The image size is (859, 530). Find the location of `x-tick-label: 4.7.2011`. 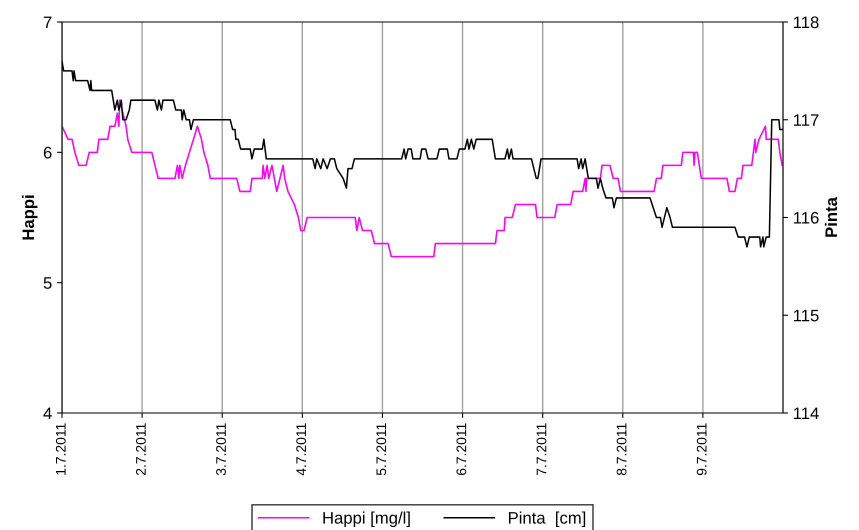

x-tick-label: 4.7.2011 is located at coordinates (301, 449).